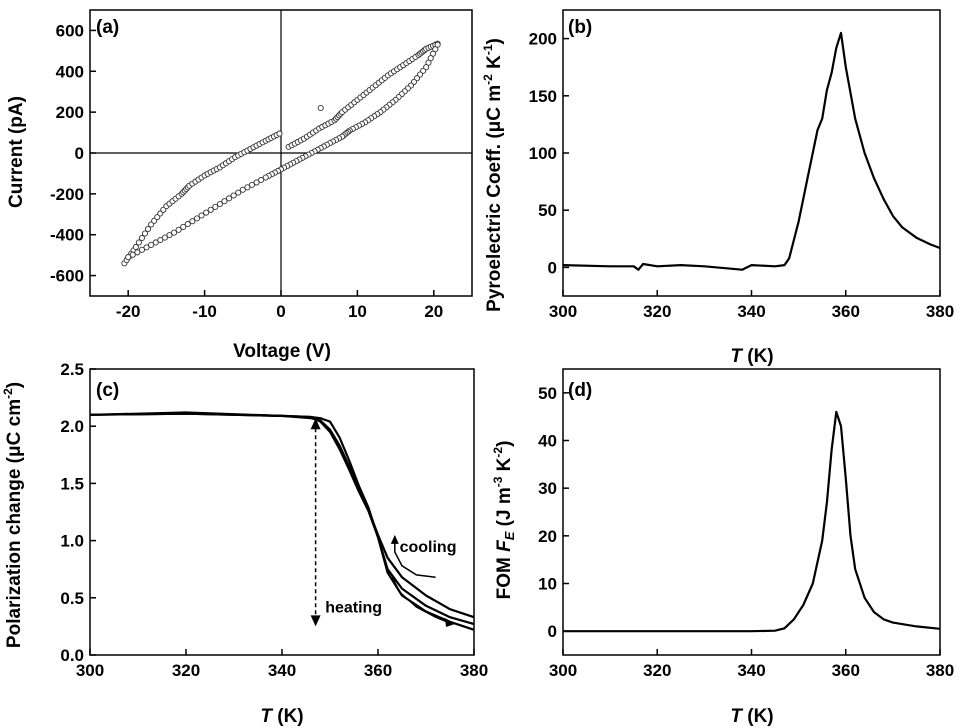 The height and width of the screenshot is (728, 961). Describe the element at coordinates (282, 351) in the screenshot. I see `xaxis-title-a: Voltage (V)` at that location.